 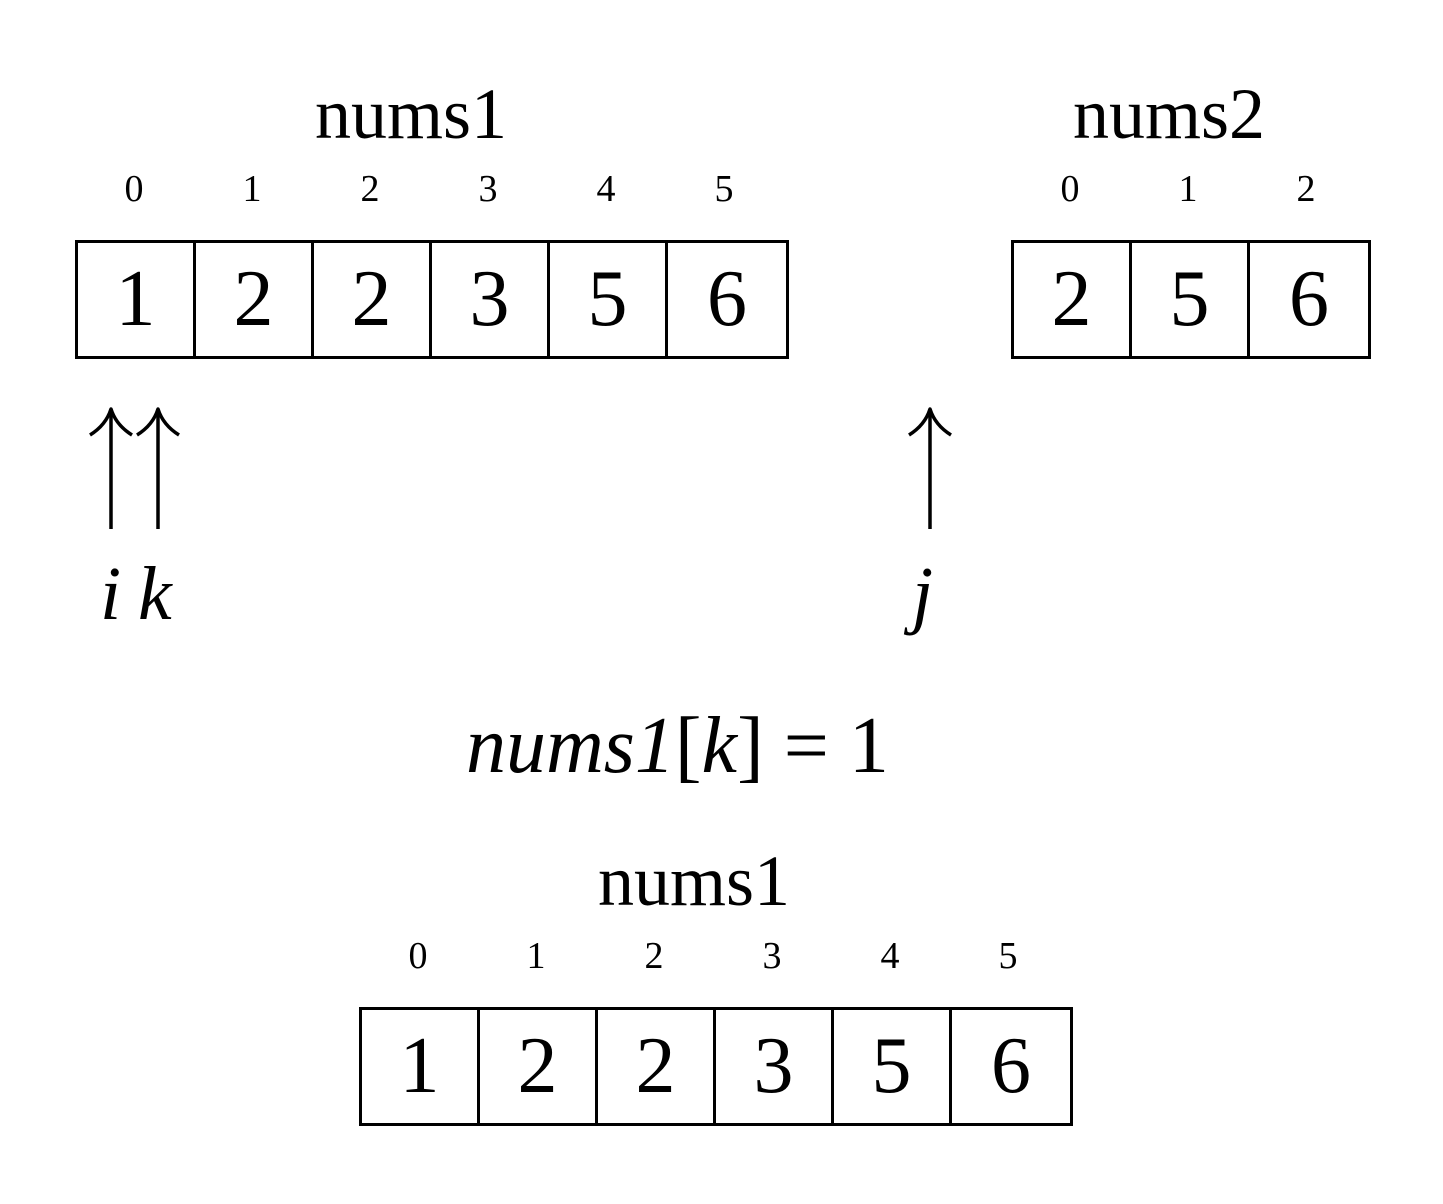 I want to click on nums2-title: nums2, so click(x=1169, y=114).